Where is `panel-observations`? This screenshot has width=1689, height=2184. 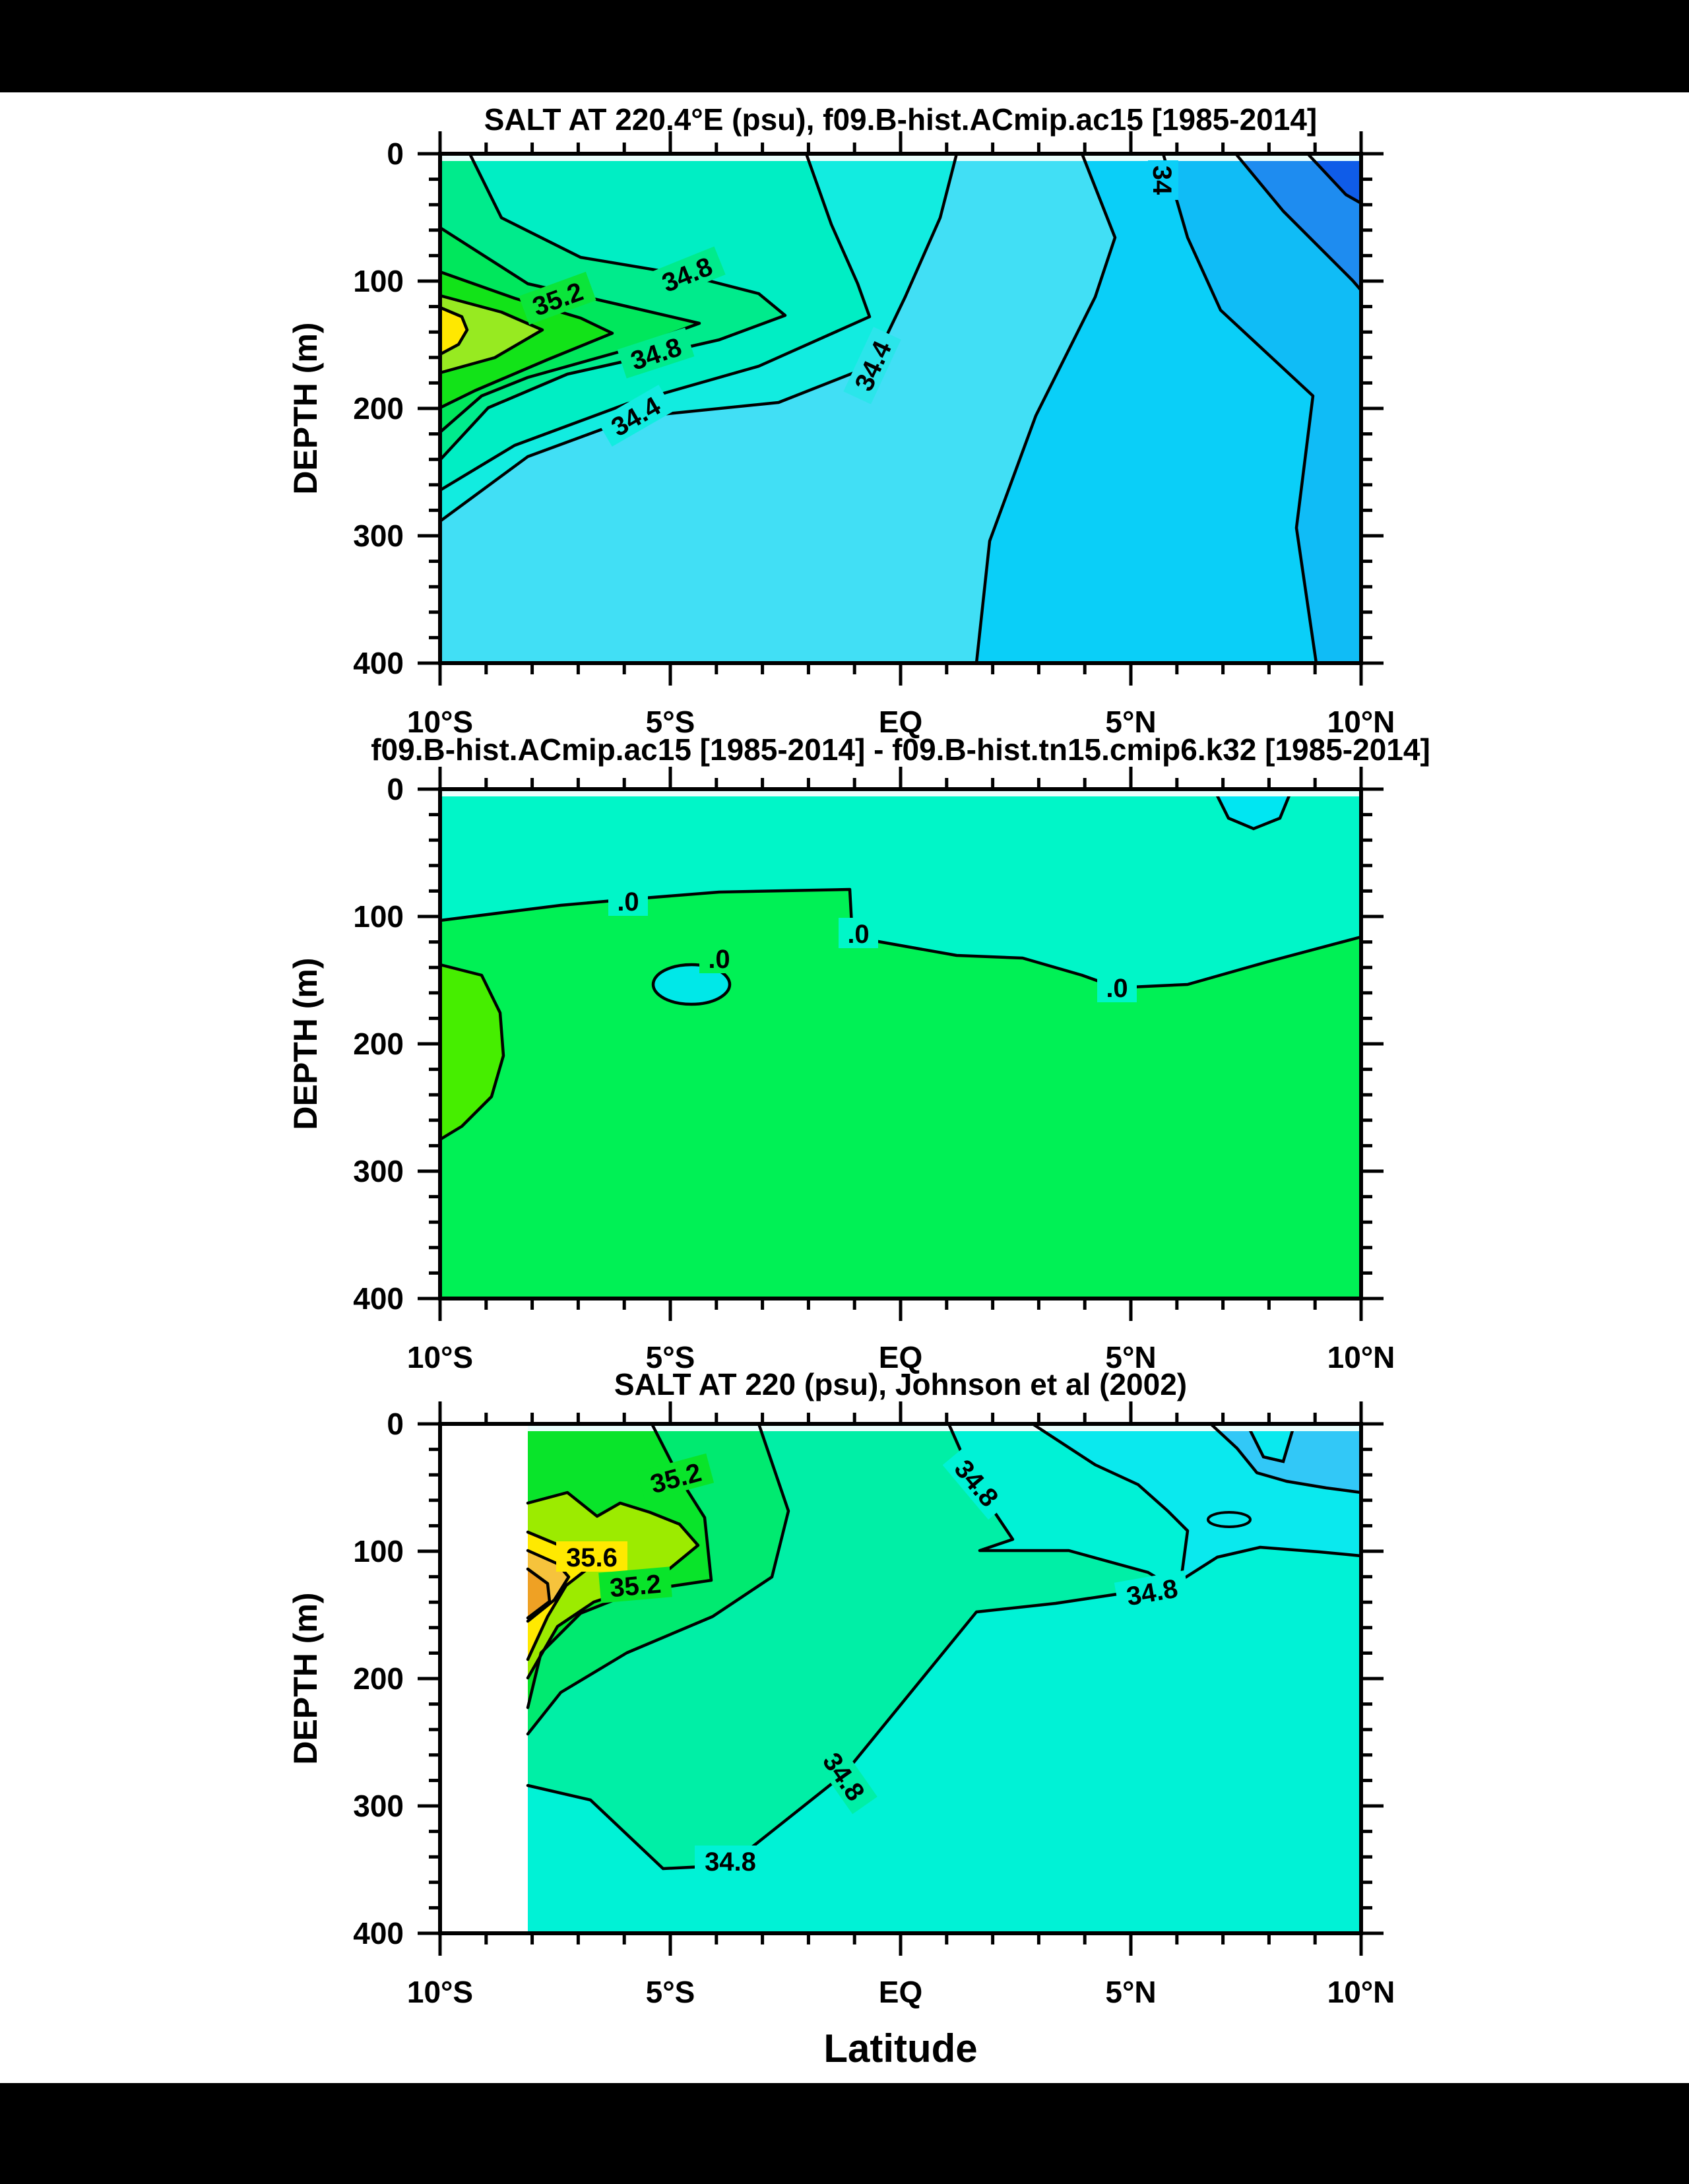 panel-observations is located at coordinates (901, 1678).